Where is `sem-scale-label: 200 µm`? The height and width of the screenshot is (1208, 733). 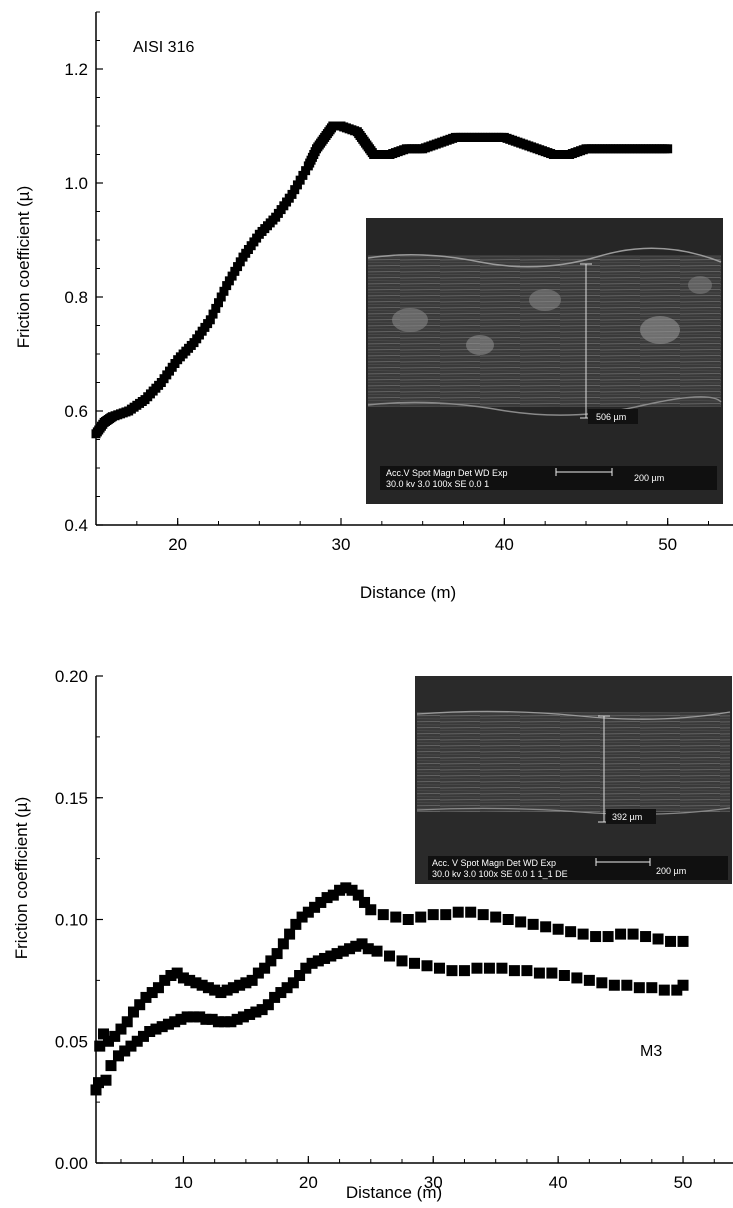
sem-scale-label: 200 µm is located at coordinates (671, 871).